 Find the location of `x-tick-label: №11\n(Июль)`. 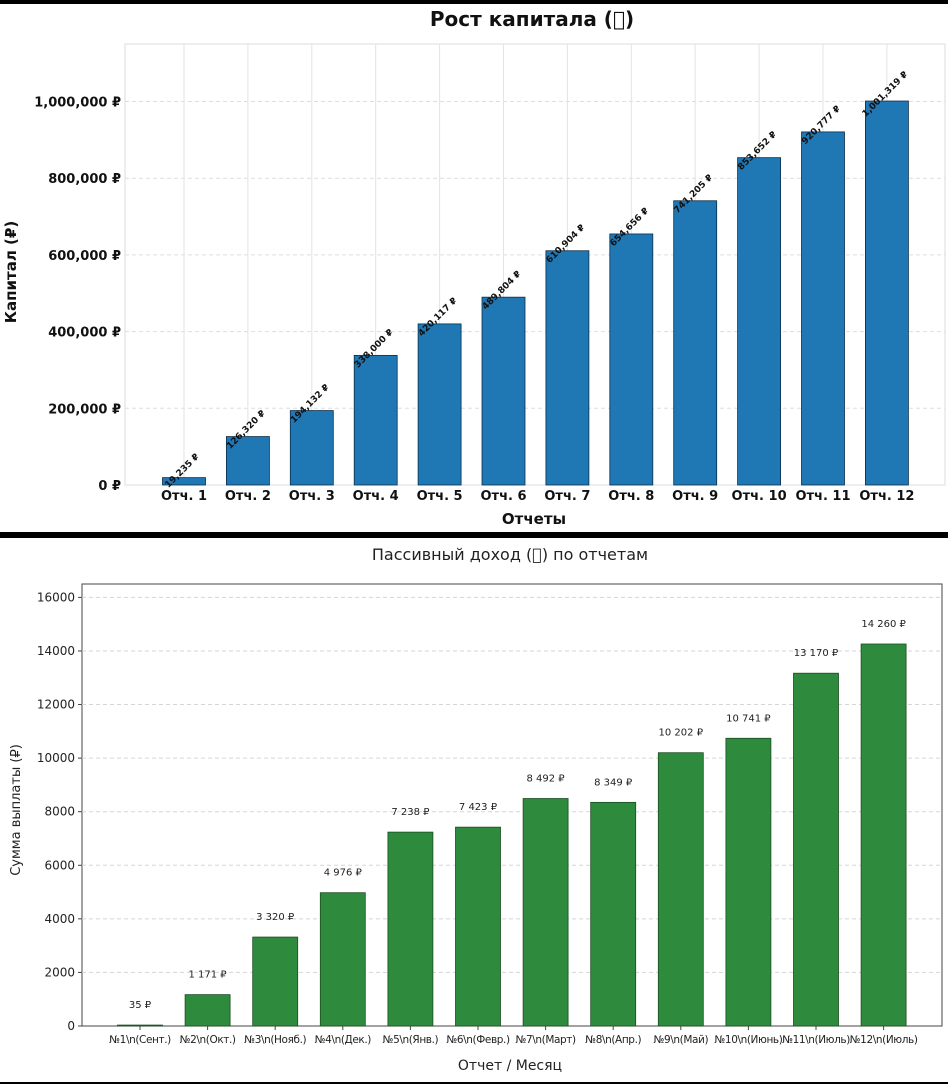

x-tick-label: №11\n(Июль) is located at coordinates (816, 1040).